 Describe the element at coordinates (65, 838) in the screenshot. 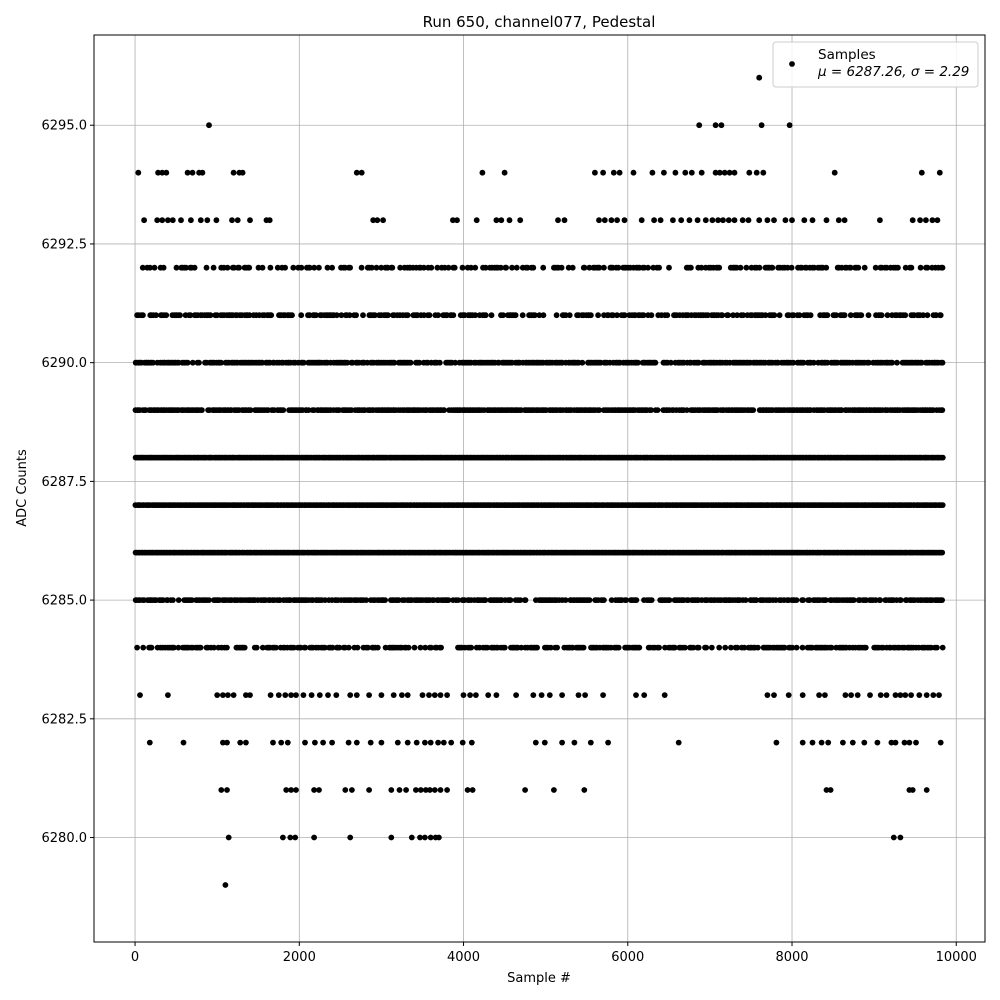

I see `y-tick-label: 6280.0` at that location.